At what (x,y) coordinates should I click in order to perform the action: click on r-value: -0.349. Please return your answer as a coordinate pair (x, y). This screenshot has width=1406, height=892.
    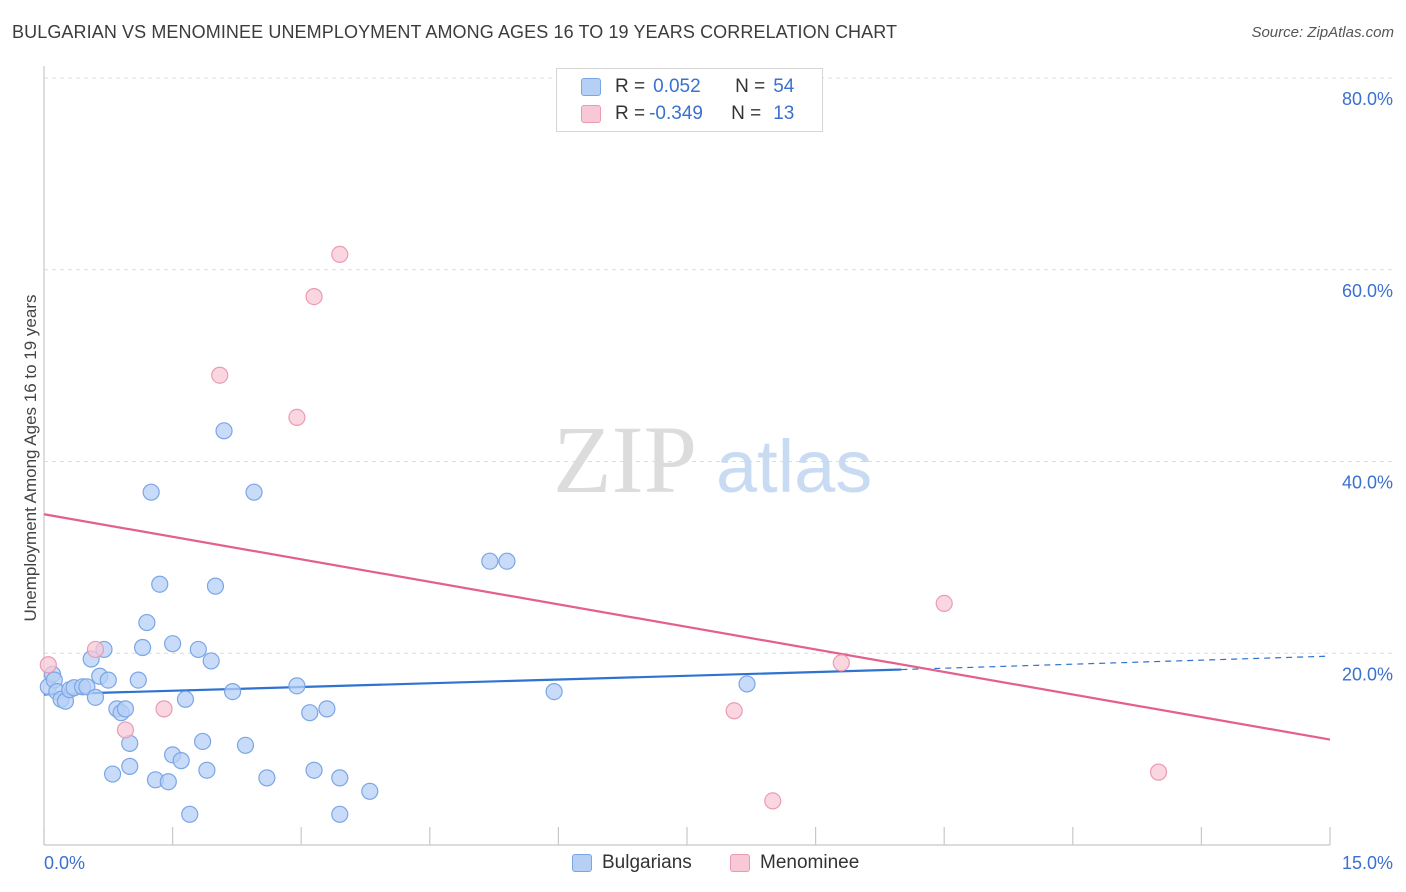
    Looking at the image, I should click on (676, 113).